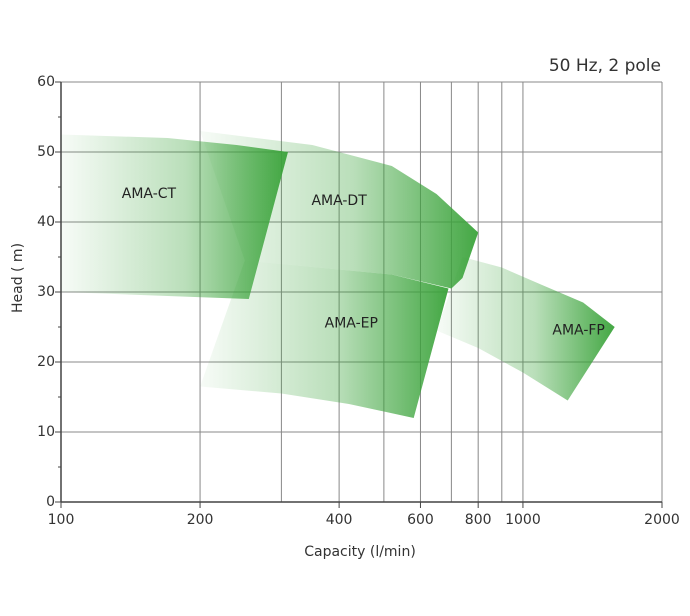 Image resolution: width=690 pixels, height=616 pixels. Describe the element at coordinates (46, 362) in the screenshot. I see `y-tick-label: 20` at that location.